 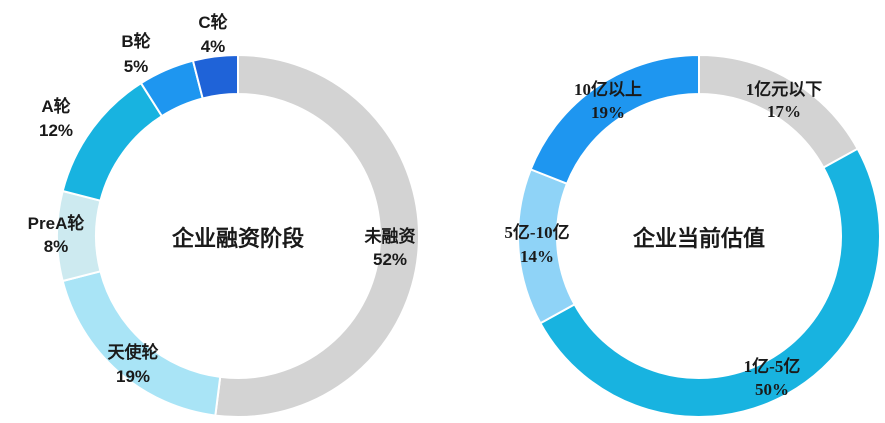 What do you see at coordinates (56, 223) in the screenshot?
I see `slice-label-category: PreA轮` at bounding box center [56, 223].